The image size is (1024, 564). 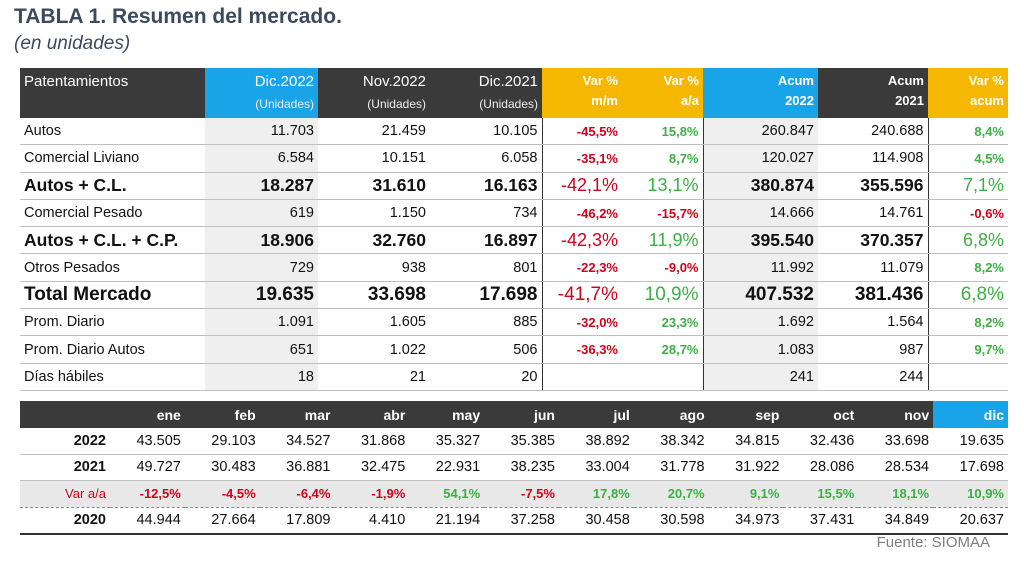 I want to click on table-cell: 34.973, so click(x=746, y=520).